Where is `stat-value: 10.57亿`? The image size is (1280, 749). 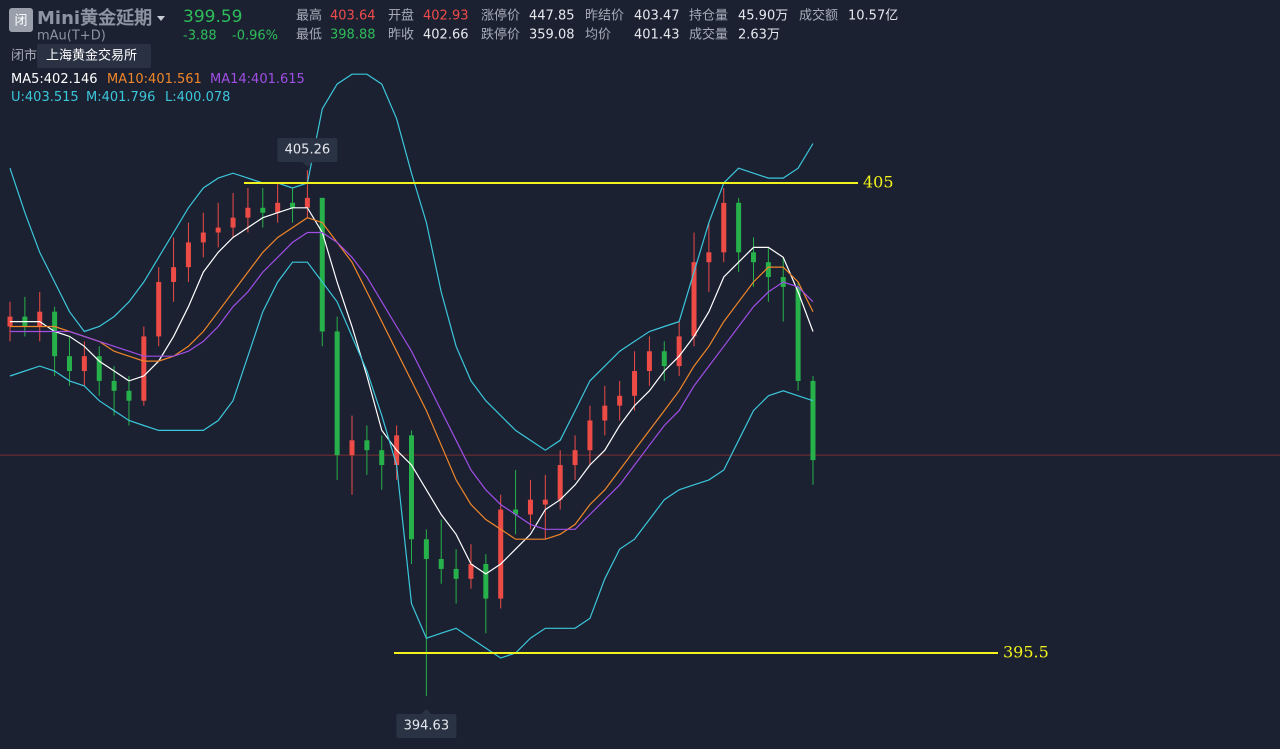 stat-value: 10.57亿 is located at coordinates (873, 16).